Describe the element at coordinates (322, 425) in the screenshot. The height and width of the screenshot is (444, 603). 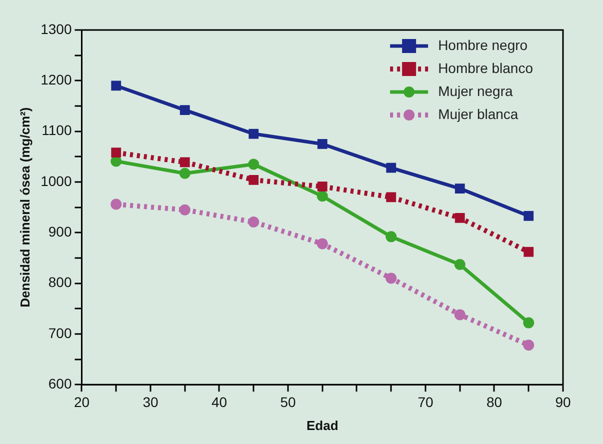
I see `x-axis-title: Edad` at that location.